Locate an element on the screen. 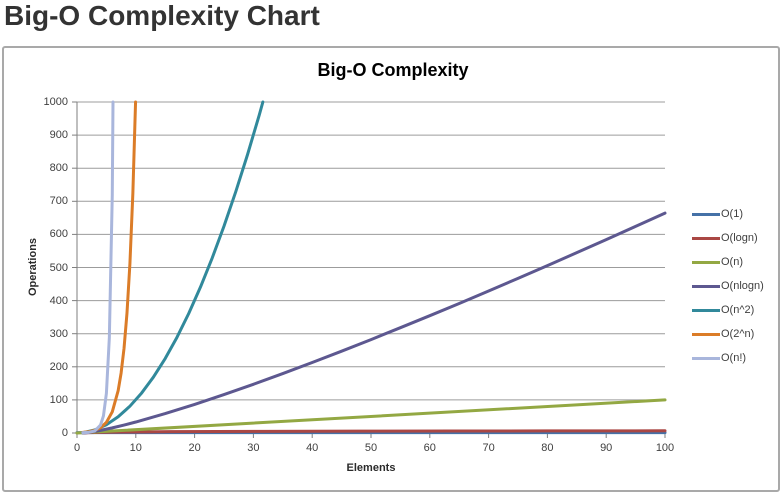 The width and height of the screenshot is (783, 495). page-title: Big-O Complexity Chart is located at coordinates (162, 15).